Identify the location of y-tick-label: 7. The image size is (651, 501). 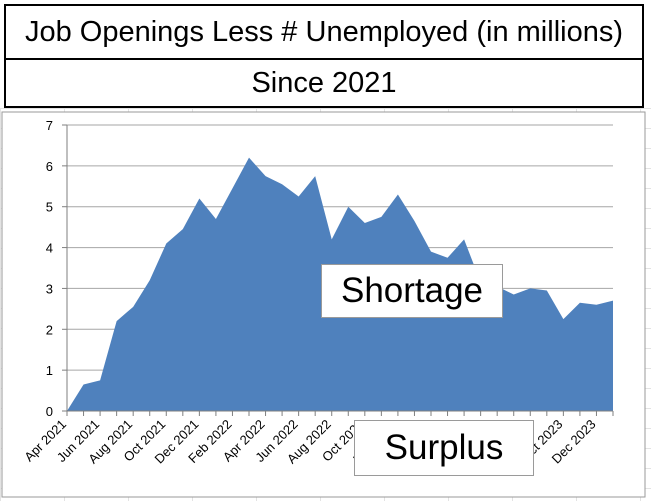
(49, 125).